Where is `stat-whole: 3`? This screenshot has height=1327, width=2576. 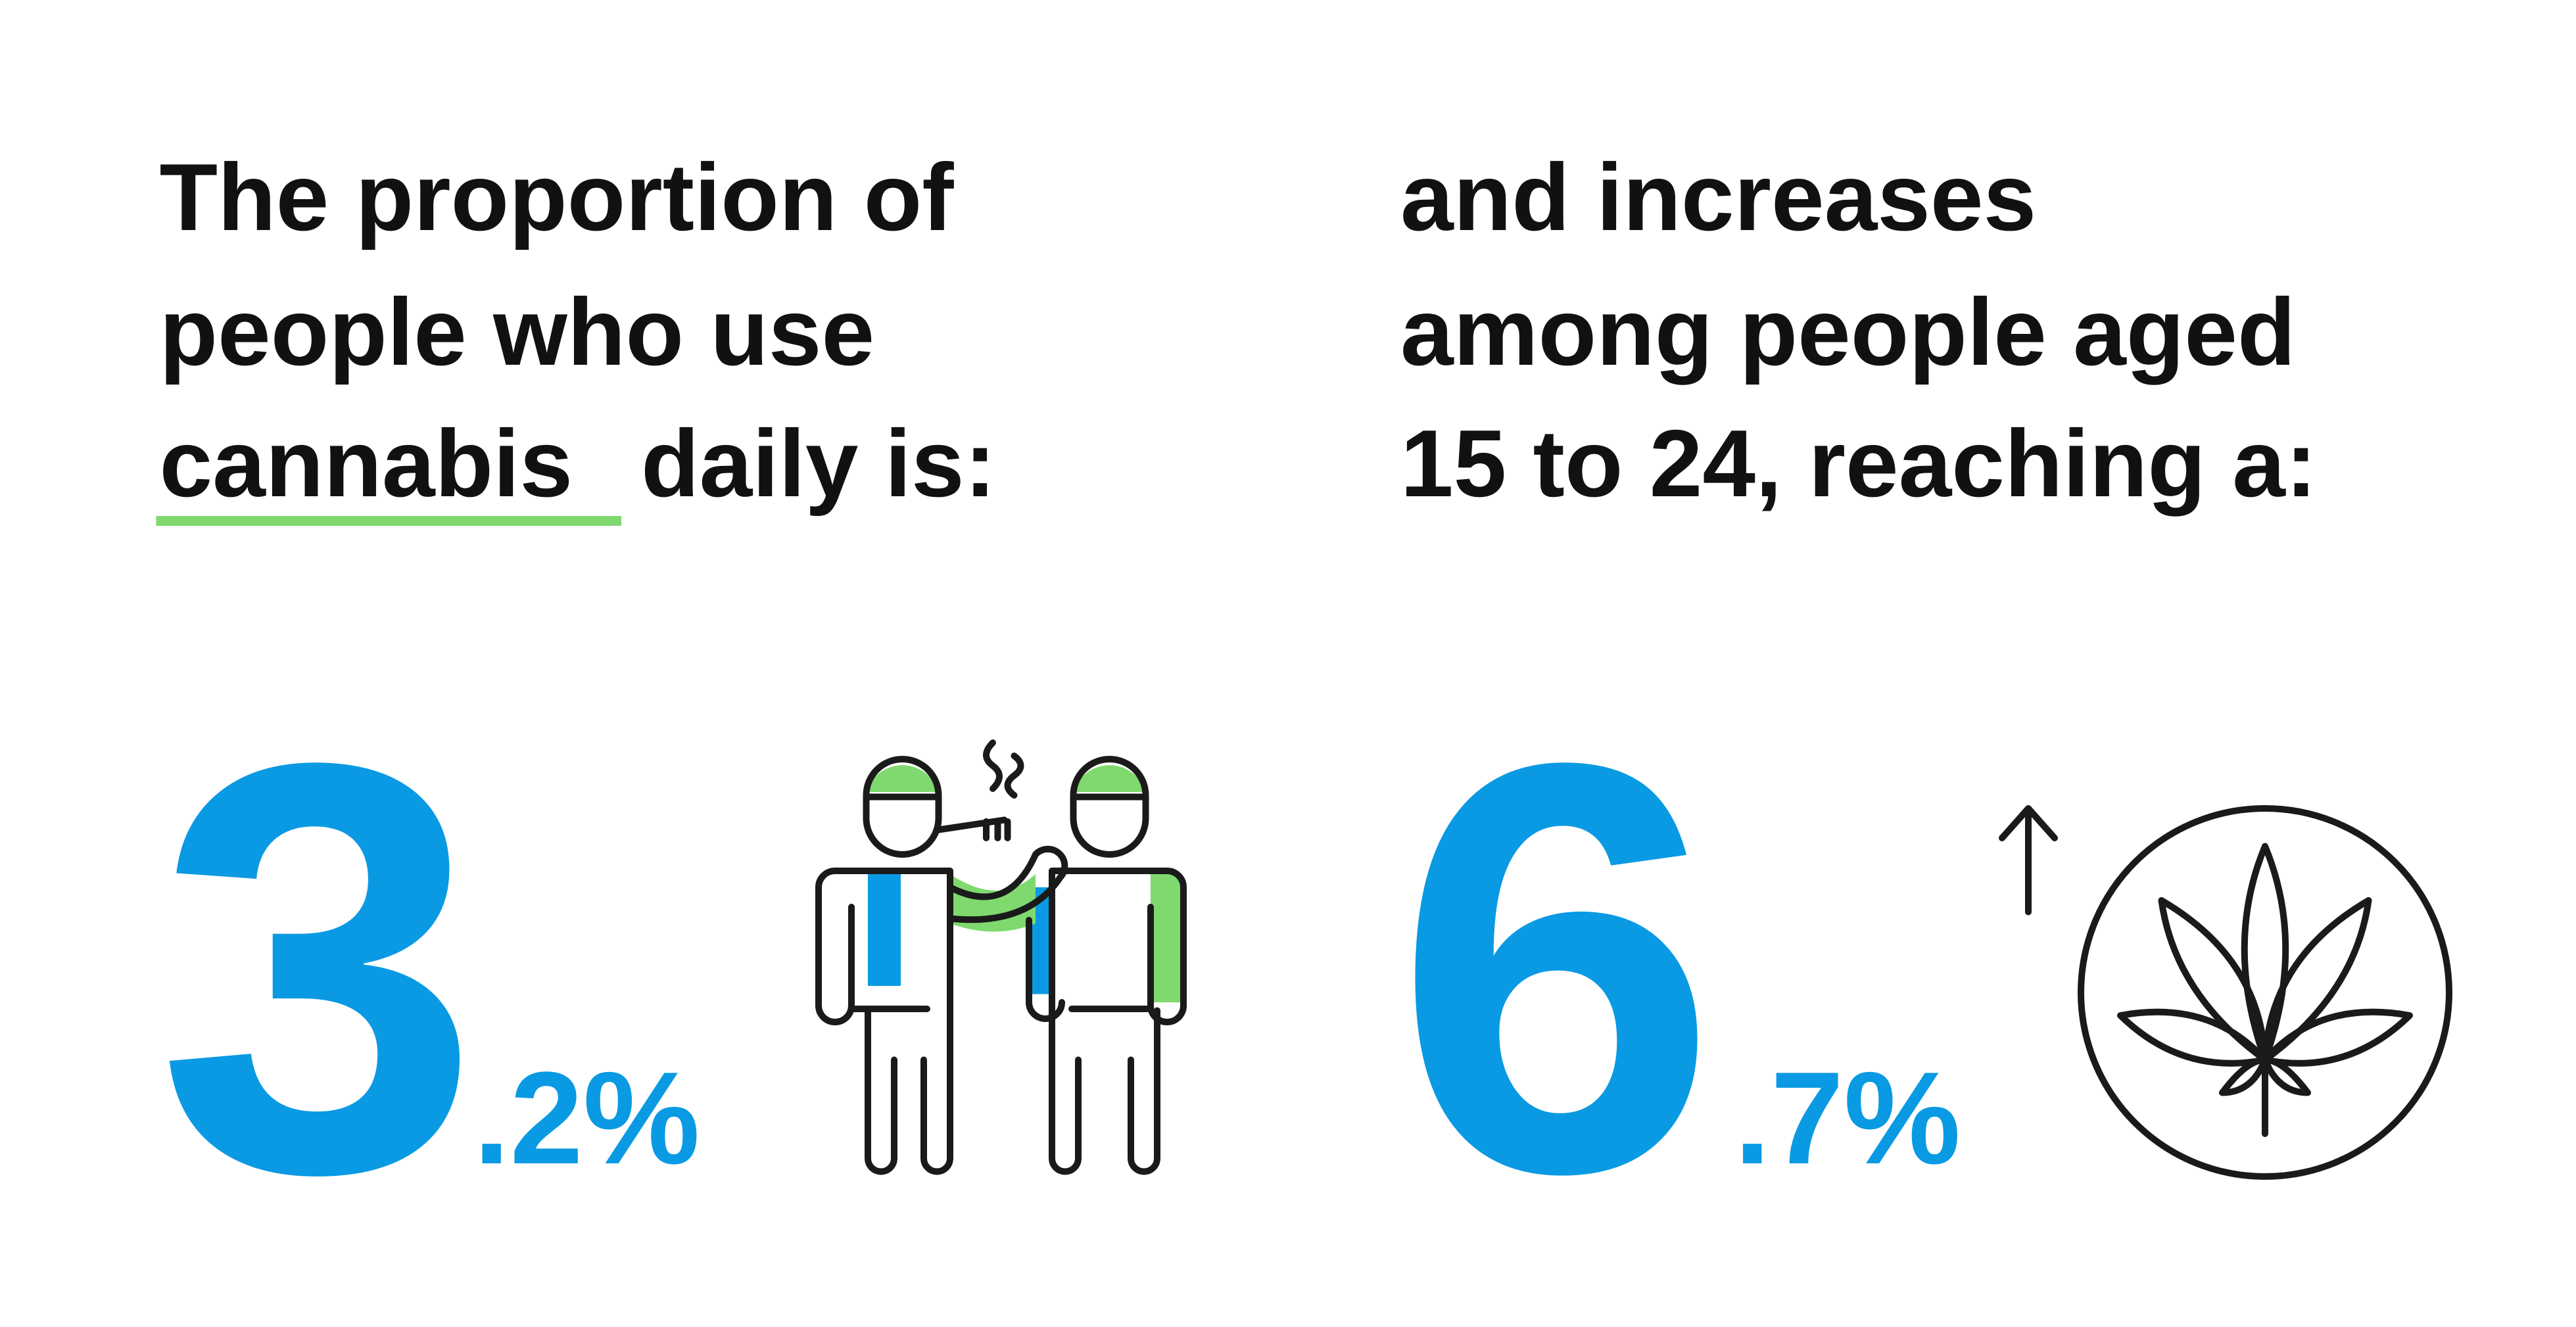
stat-whole: 3 is located at coordinates (318, 968).